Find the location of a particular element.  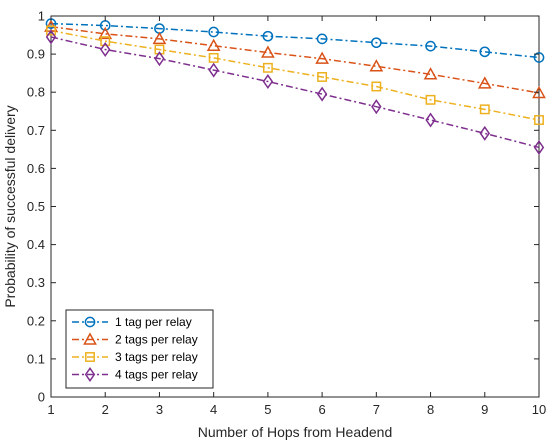

x-tick-label: 10 is located at coordinates (539, 409).